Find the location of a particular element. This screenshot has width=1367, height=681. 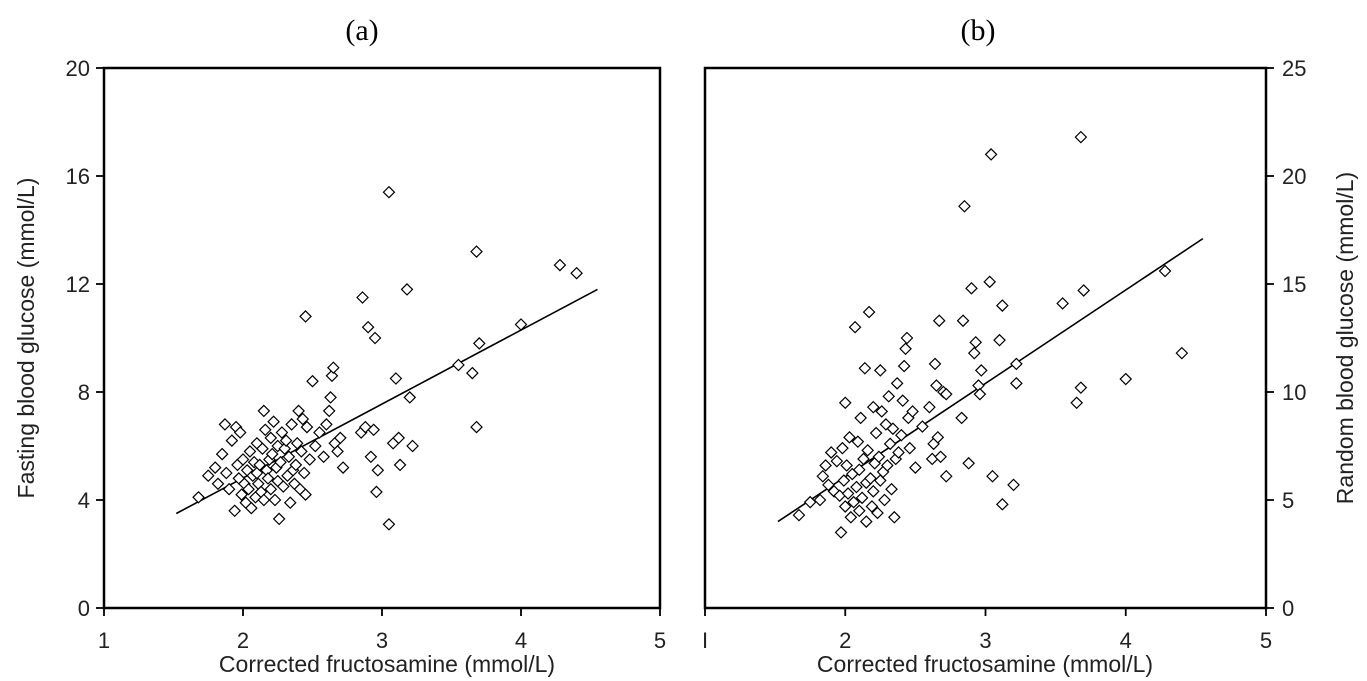

panel-a-x-tick-label: 4 is located at coordinates (521, 640).